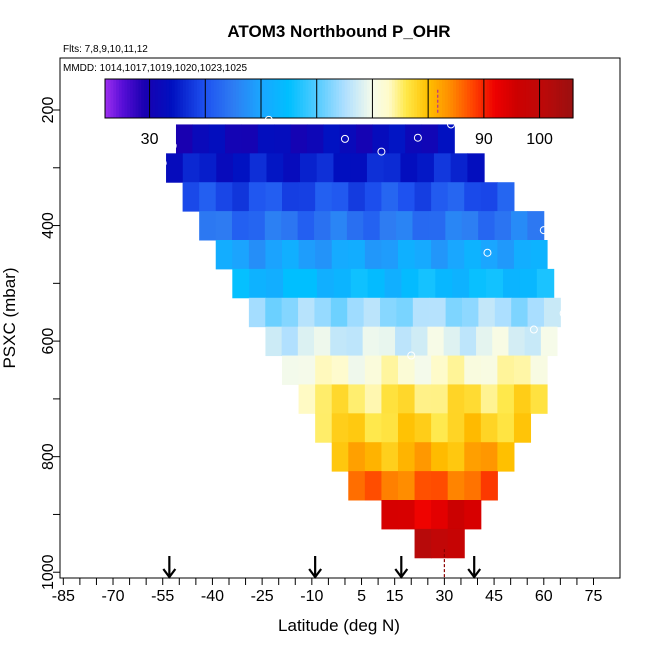 This screenshot has height=655, width=650. Describe the element at coordinates (444, 596) in the screenshot. I see `x-tick-label: 30` at that location.